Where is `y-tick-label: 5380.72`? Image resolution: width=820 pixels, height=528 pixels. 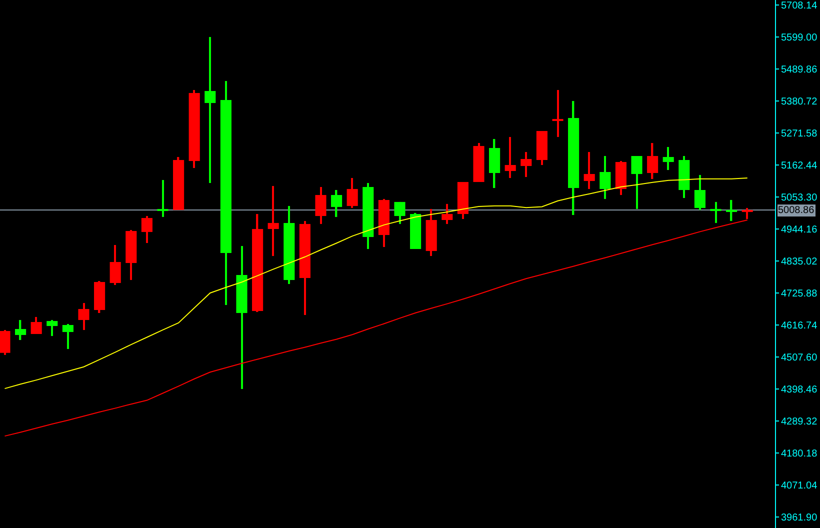 y-tick-label: 5380.72 is located at coordinates (799, 102).